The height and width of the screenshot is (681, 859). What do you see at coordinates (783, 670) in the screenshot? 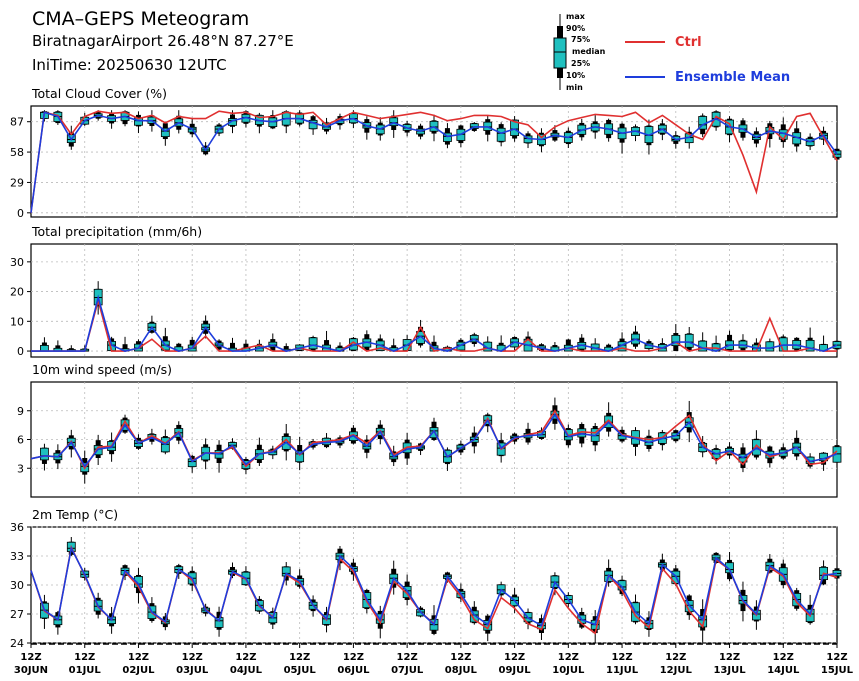
I see `x-tick-date-label: 14JUL` at bounding box center [783, 670].